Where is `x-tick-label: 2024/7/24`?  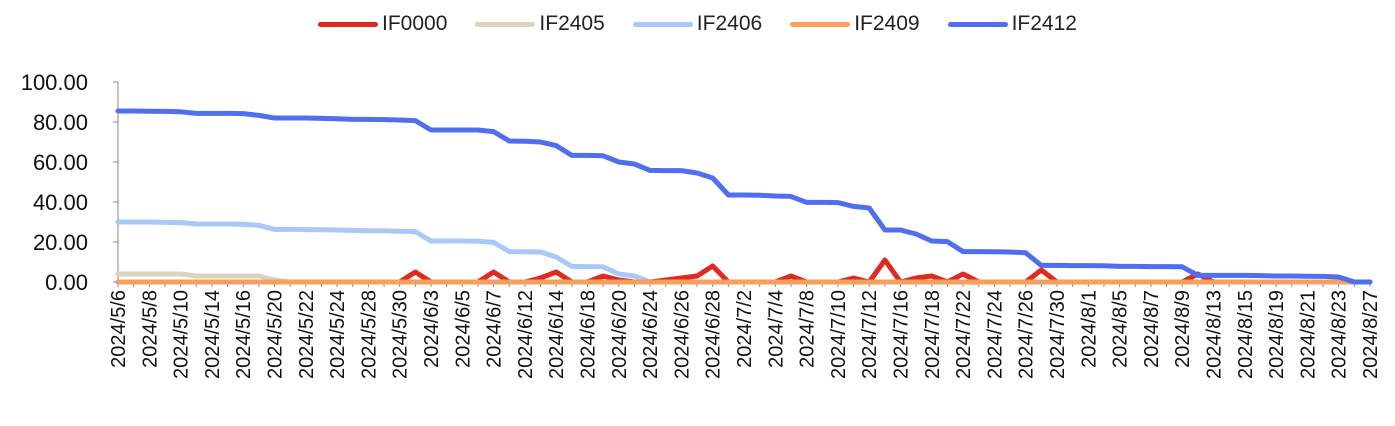 x-tick-label: 2024/7/24 is located at coordinates (995, 334).